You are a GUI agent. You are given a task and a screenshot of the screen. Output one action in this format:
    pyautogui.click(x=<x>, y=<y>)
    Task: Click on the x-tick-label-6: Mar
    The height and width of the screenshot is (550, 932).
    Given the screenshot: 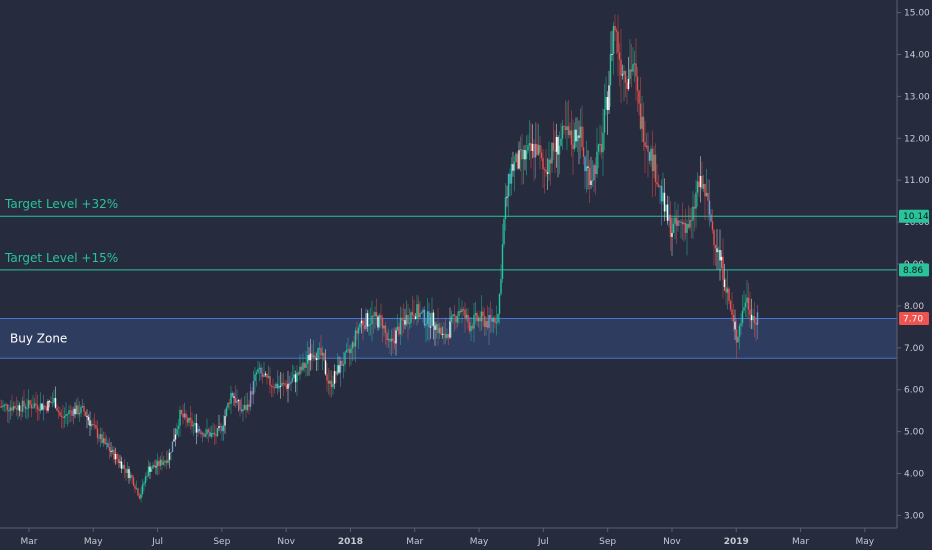 What is the action you would take?
    pyautogui.click(x=414, y=542)
    